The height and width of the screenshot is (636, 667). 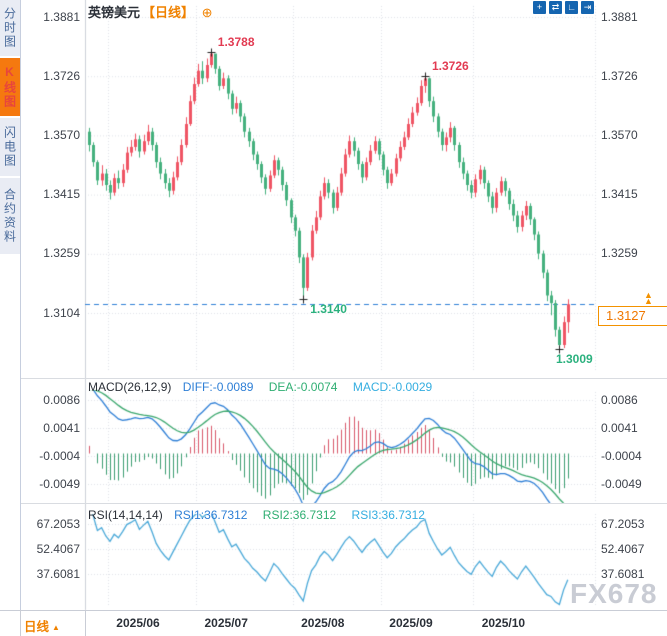 What do you see at coordinates (328, 309) in the screenshot?
I see `low-price-label: 1.3140` at bounding box center [328, 309].